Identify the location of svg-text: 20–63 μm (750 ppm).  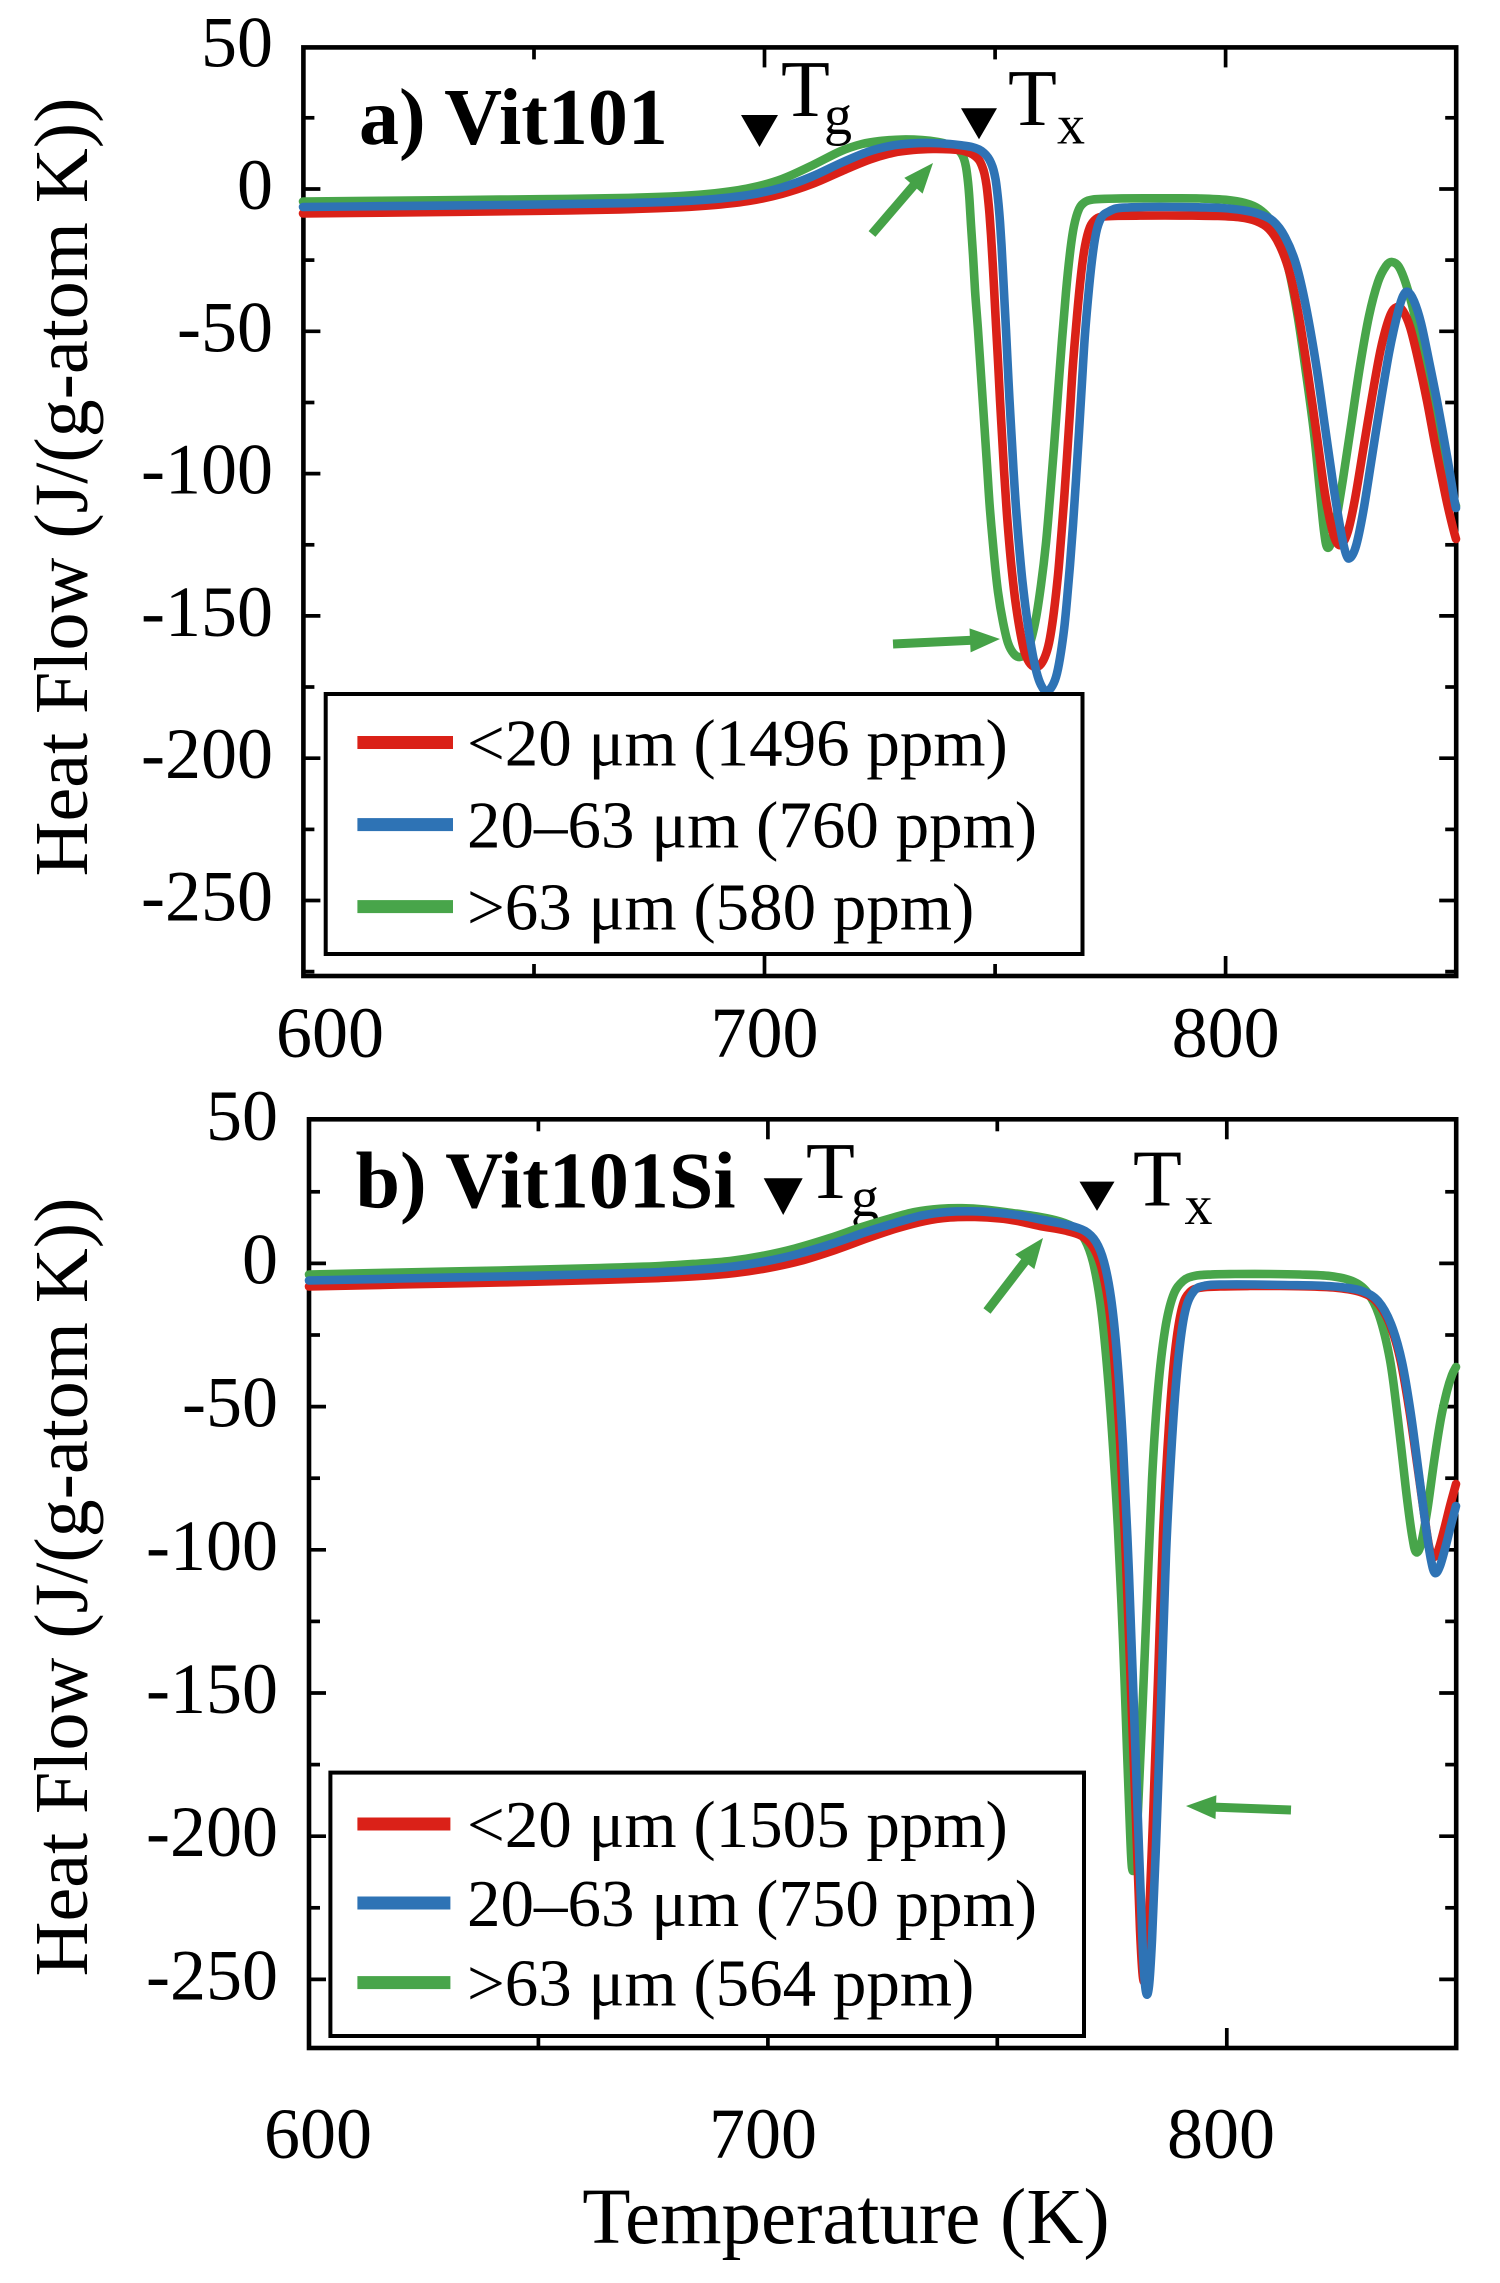
(752, 1904).